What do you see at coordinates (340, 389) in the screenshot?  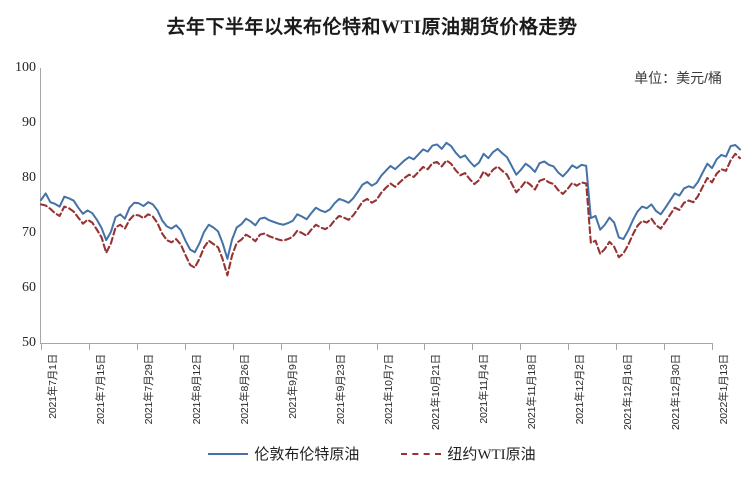 I see `x-axis-tick-label: 2021年9月23日` at bounding box center [340, 389].